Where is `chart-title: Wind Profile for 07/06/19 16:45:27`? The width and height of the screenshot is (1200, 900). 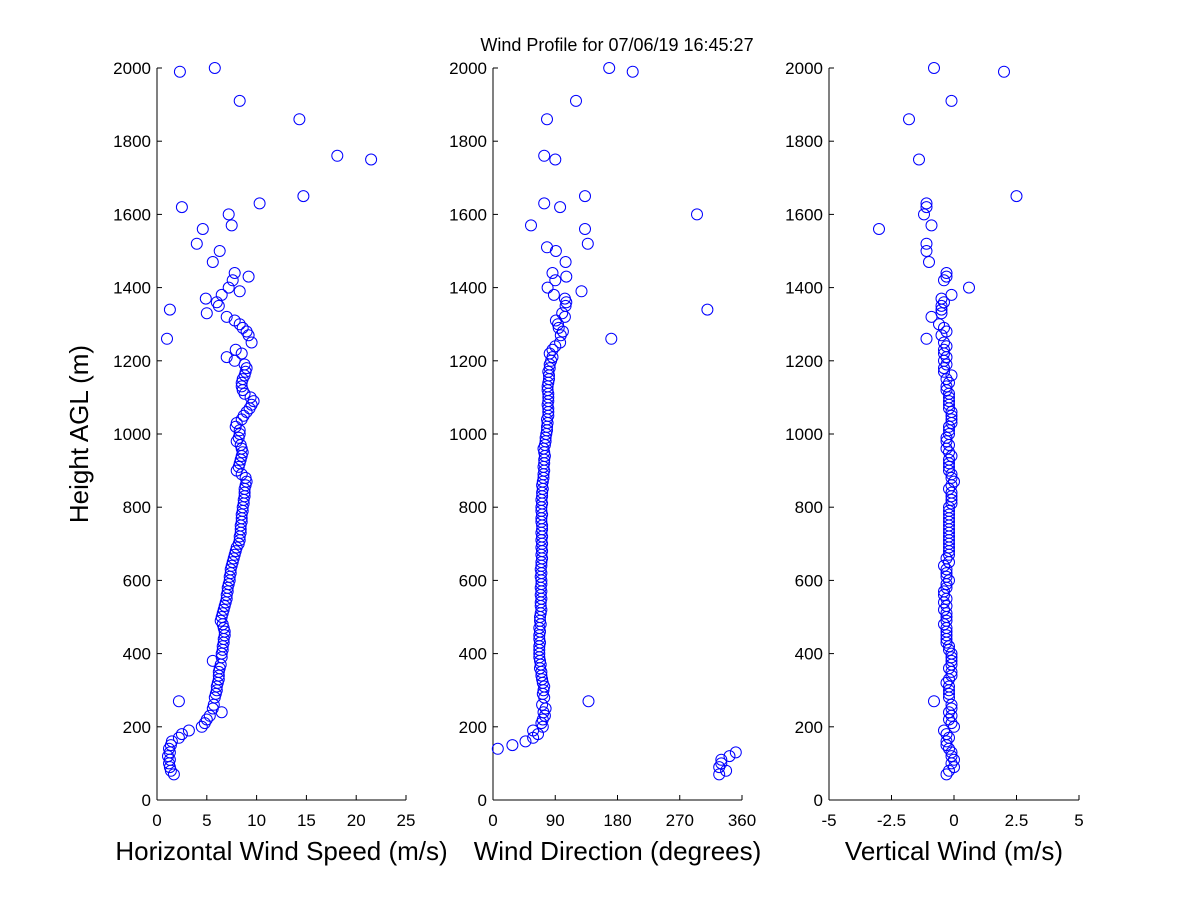 chart-title: Wind Profile for 07/06/19 16:45:27 is located at coordinates (616, 45).